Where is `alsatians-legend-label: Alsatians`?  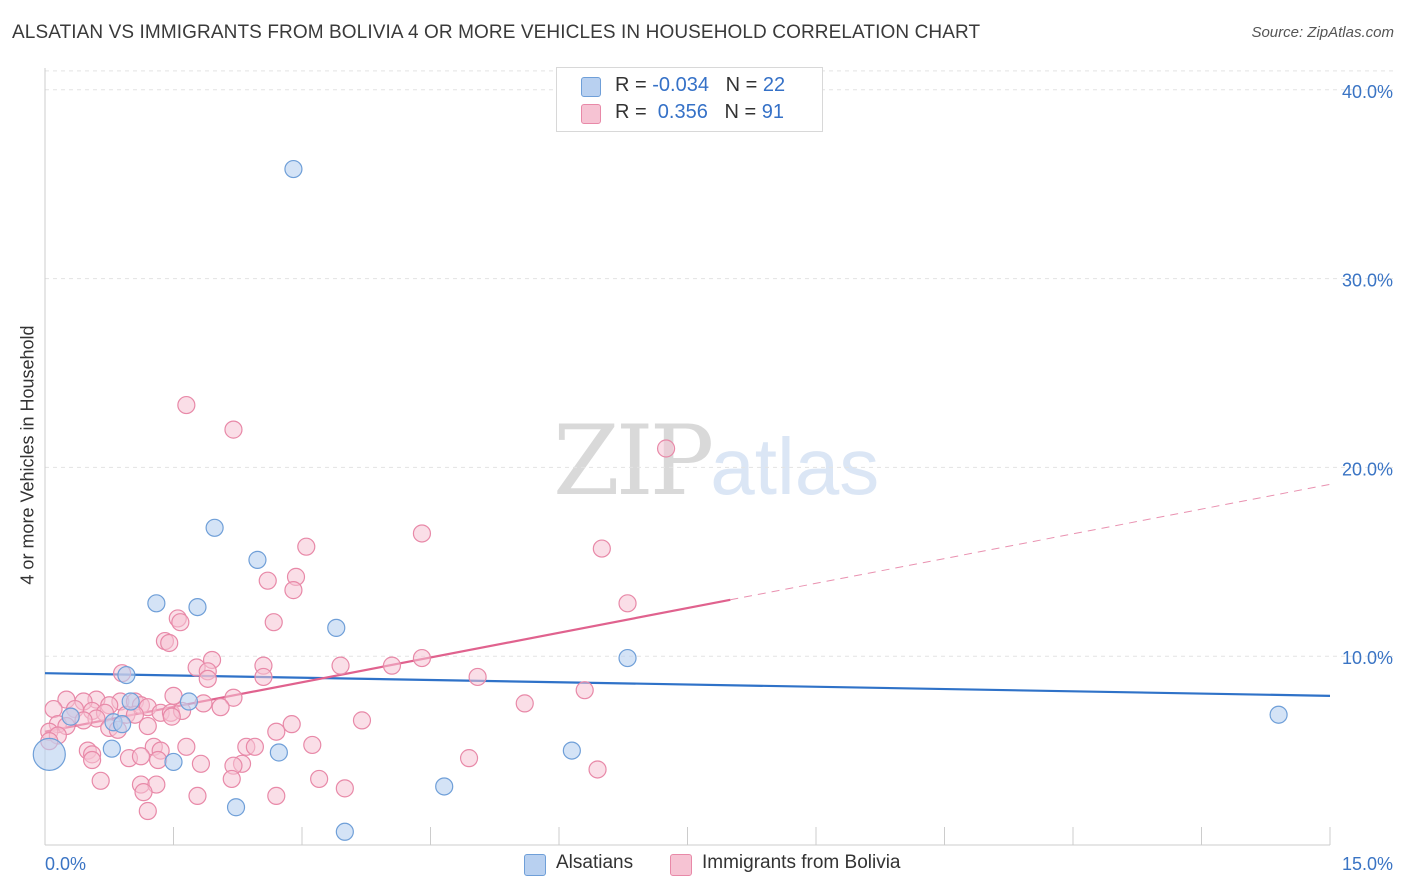
alsatians-legend-label: Alsatians is located at coordinates (595, 862).